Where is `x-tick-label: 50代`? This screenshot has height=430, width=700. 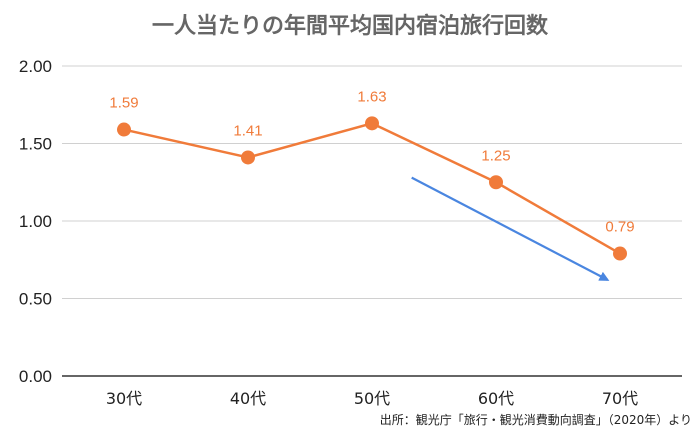 x-tick-label: 50代 is located at coordinates (372, 398).